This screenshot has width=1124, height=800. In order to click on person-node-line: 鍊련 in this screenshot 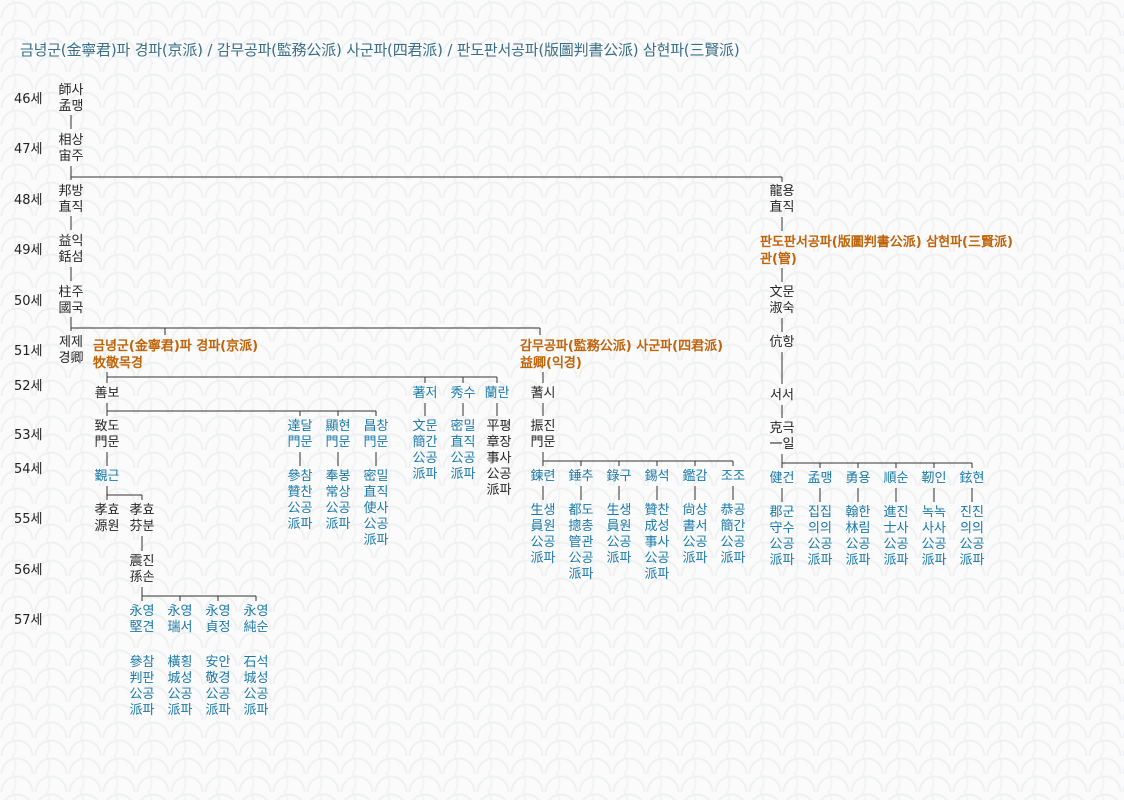, I will do `click(543, 476)`.